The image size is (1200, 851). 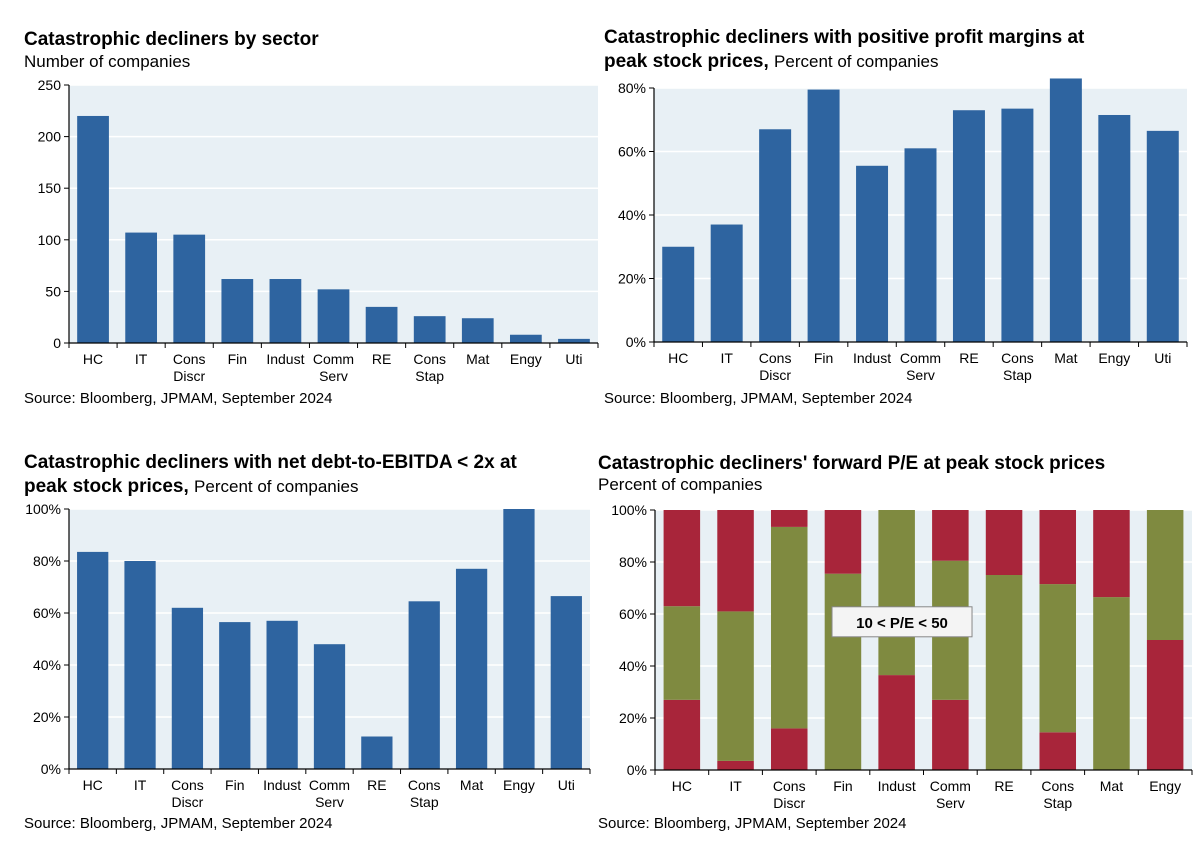 I want to click on y-tick-label: 20%, so click(x=633, y=718).